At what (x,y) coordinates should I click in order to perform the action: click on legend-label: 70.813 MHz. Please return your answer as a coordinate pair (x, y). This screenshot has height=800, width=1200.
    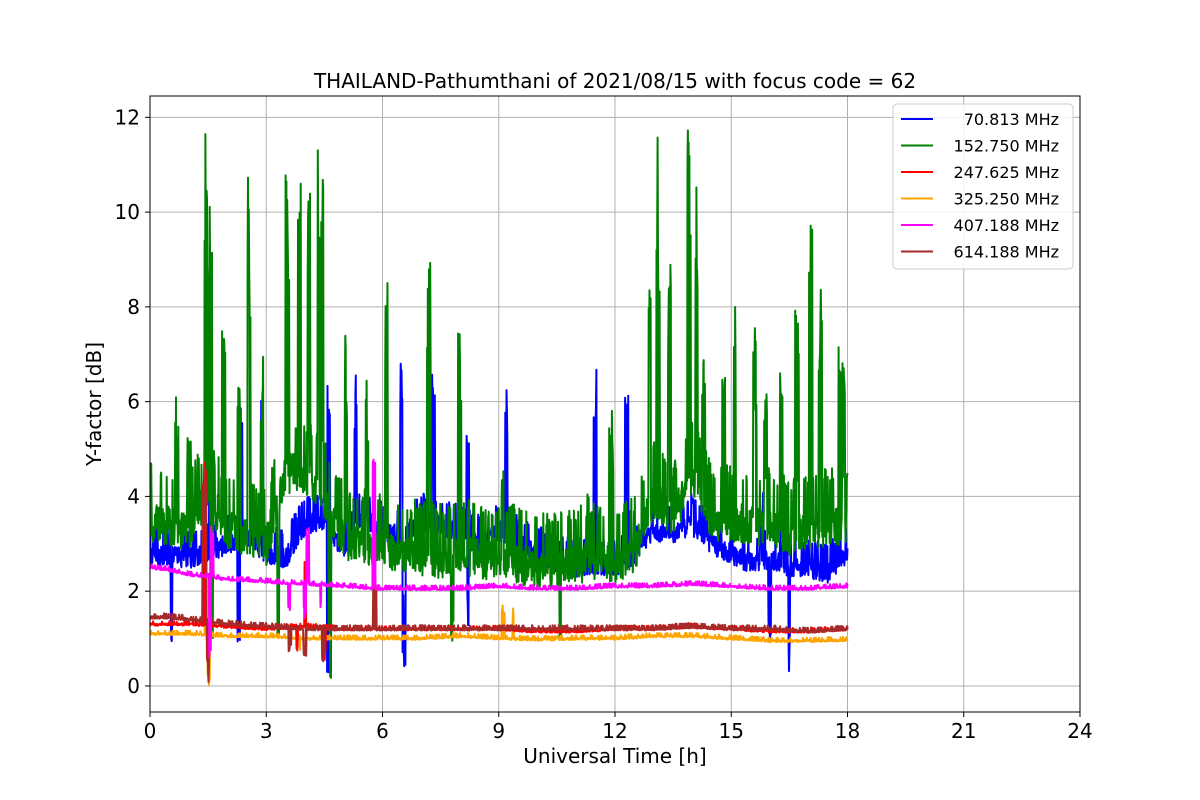
    Looking at the image, I should click on (1011, 119).